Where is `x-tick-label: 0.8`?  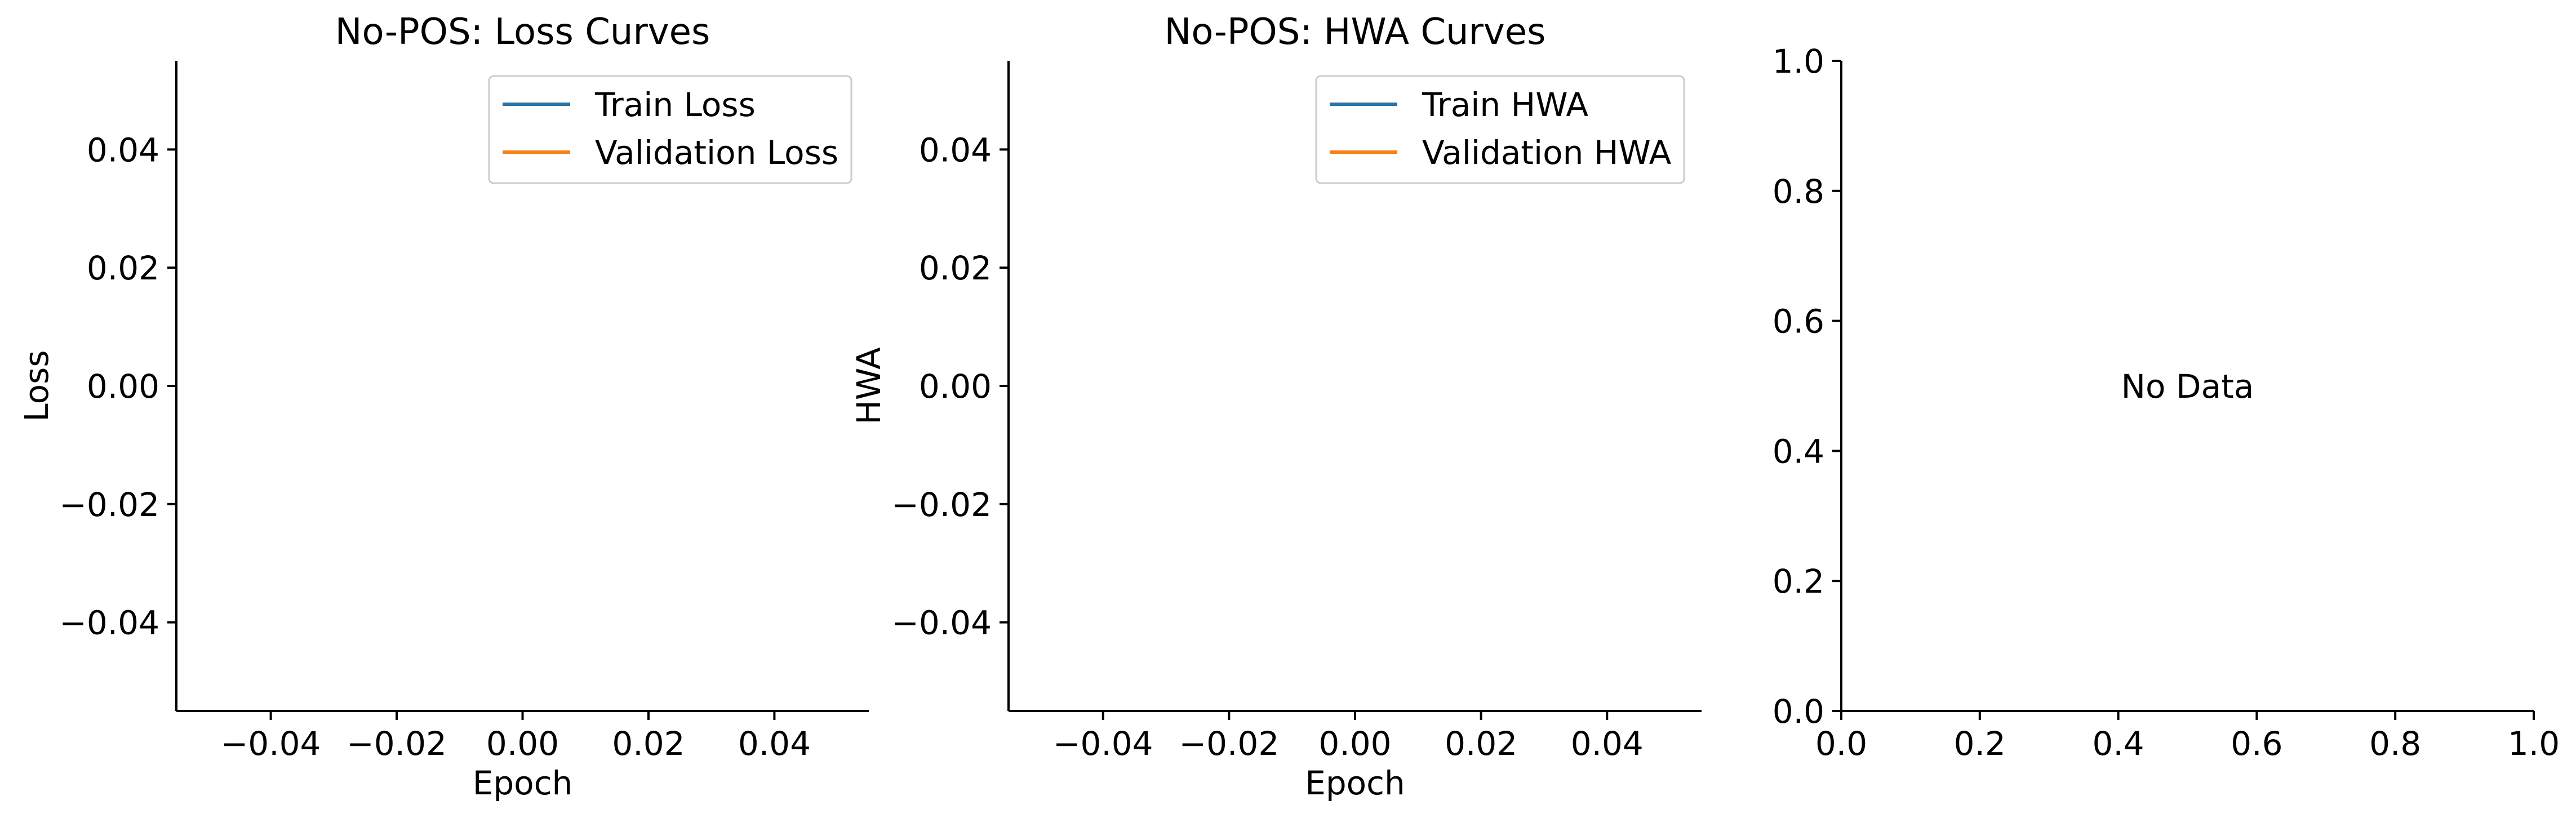 x-tick-label: 0.8 is located at coordinates (2395, 743).